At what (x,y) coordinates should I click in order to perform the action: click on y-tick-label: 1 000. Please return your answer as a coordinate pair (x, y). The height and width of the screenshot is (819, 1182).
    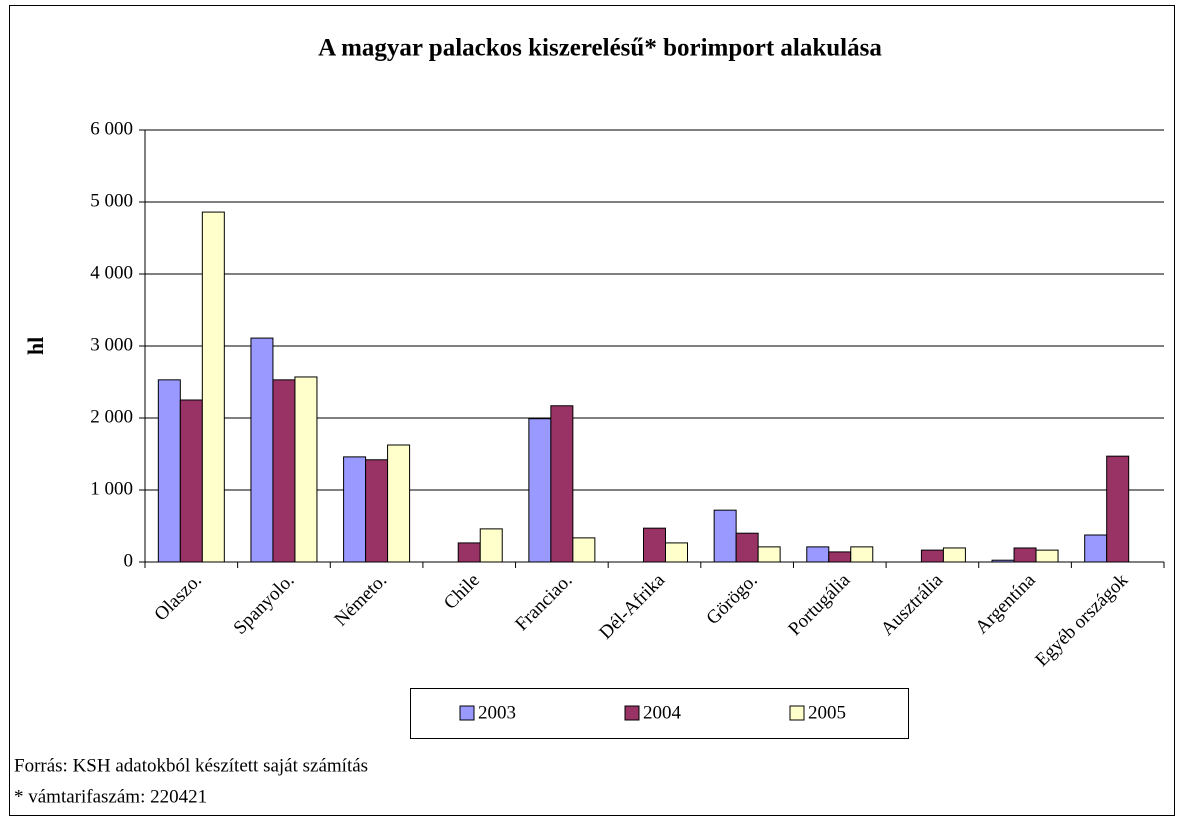
    Looking at the image, I should click on (111, 488).